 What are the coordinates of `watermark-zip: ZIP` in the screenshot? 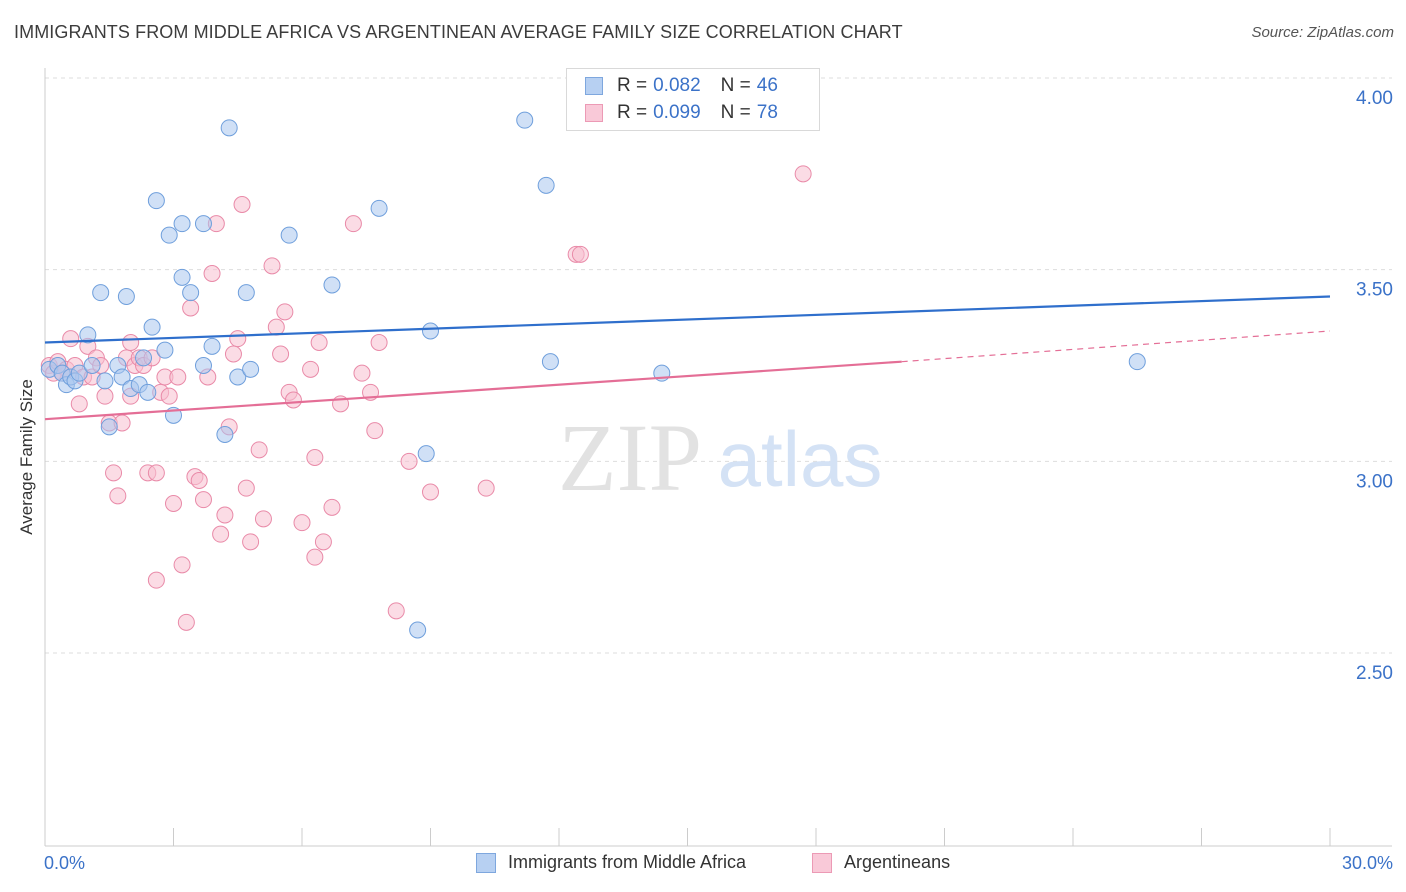 It's located at (630, 457).